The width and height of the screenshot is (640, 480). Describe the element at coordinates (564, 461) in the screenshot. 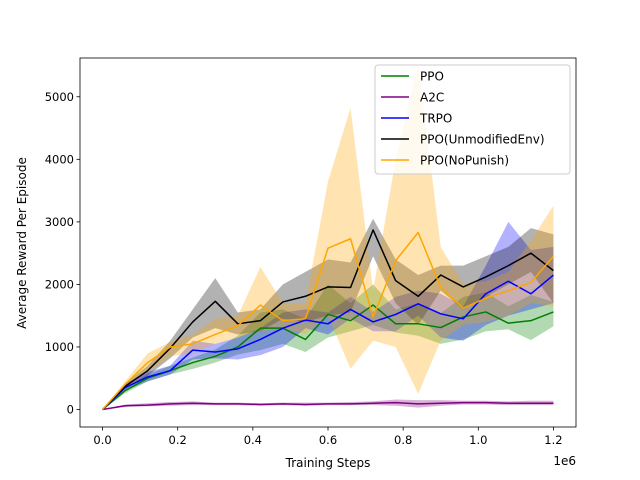

I see `x-axis-offset-label: 1e6` at that location.